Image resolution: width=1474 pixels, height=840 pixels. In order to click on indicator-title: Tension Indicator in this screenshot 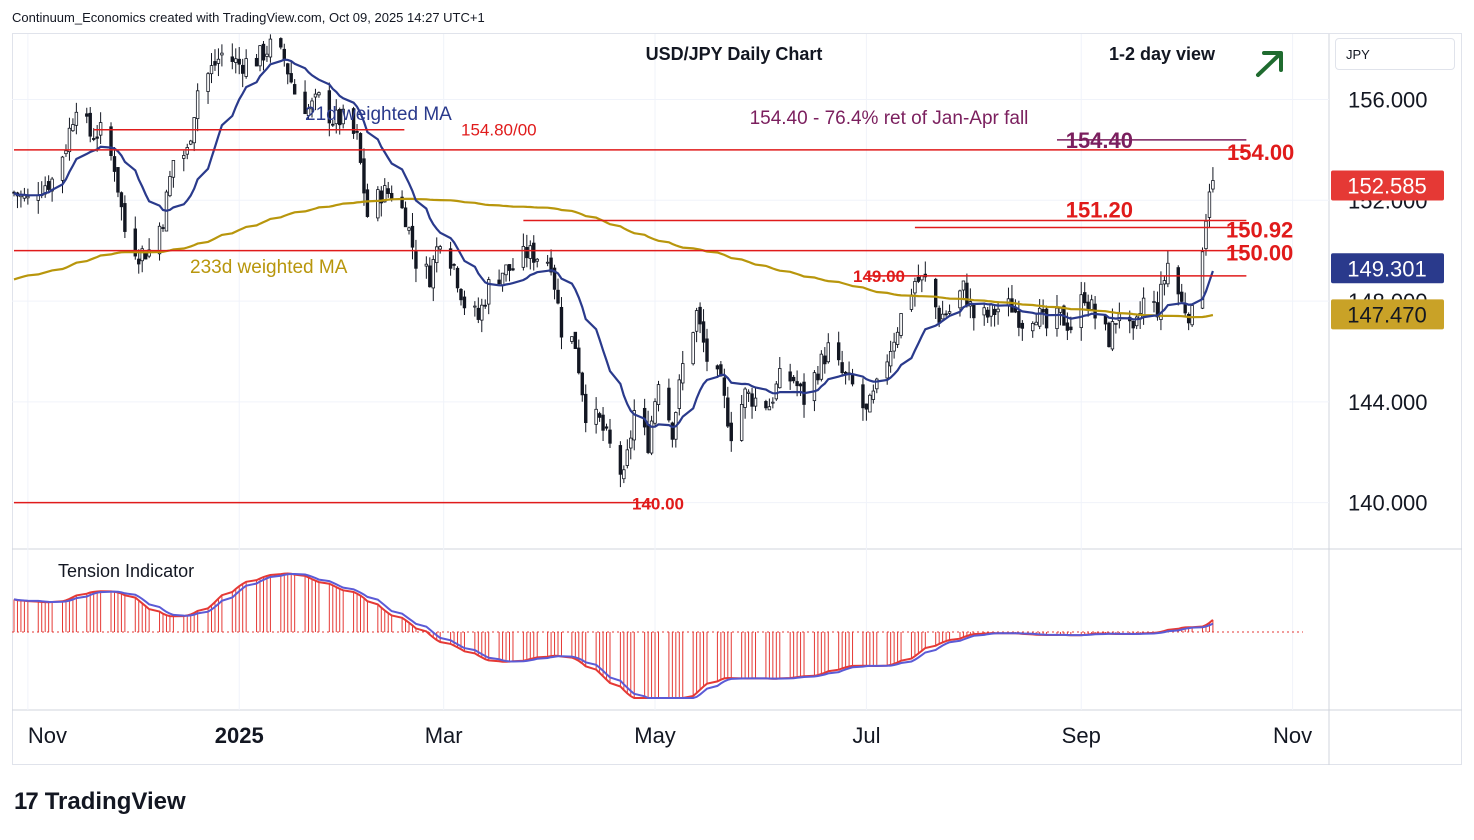, I will do `click(126, 571)`.